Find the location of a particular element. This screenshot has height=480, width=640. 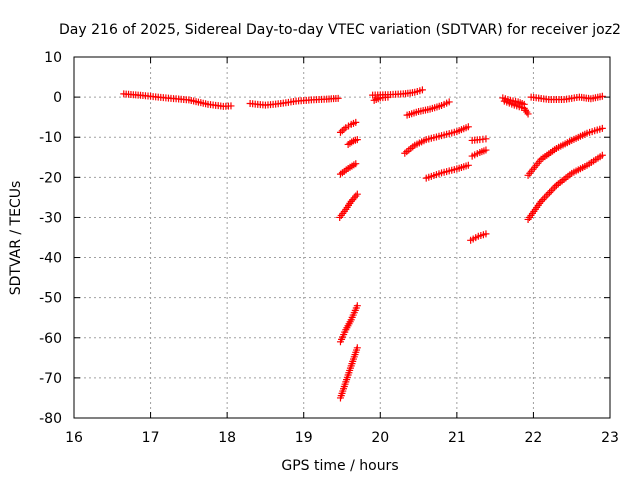

x-axis-label: GPS time / hours is located at coordinates (339, 466).